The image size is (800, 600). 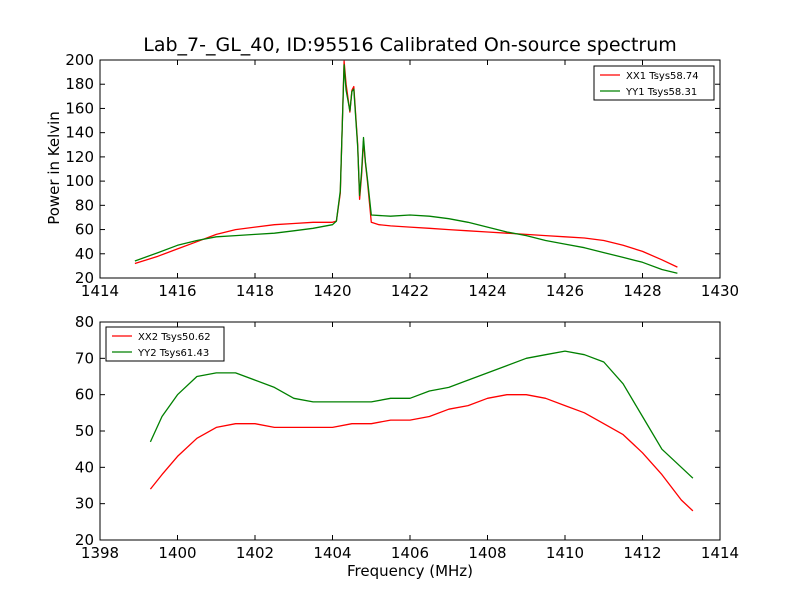 What do you see at coordinates (177, 553) in the screenshot?
I see `x-tick-label: 1400` at bounding box center [177, 553].